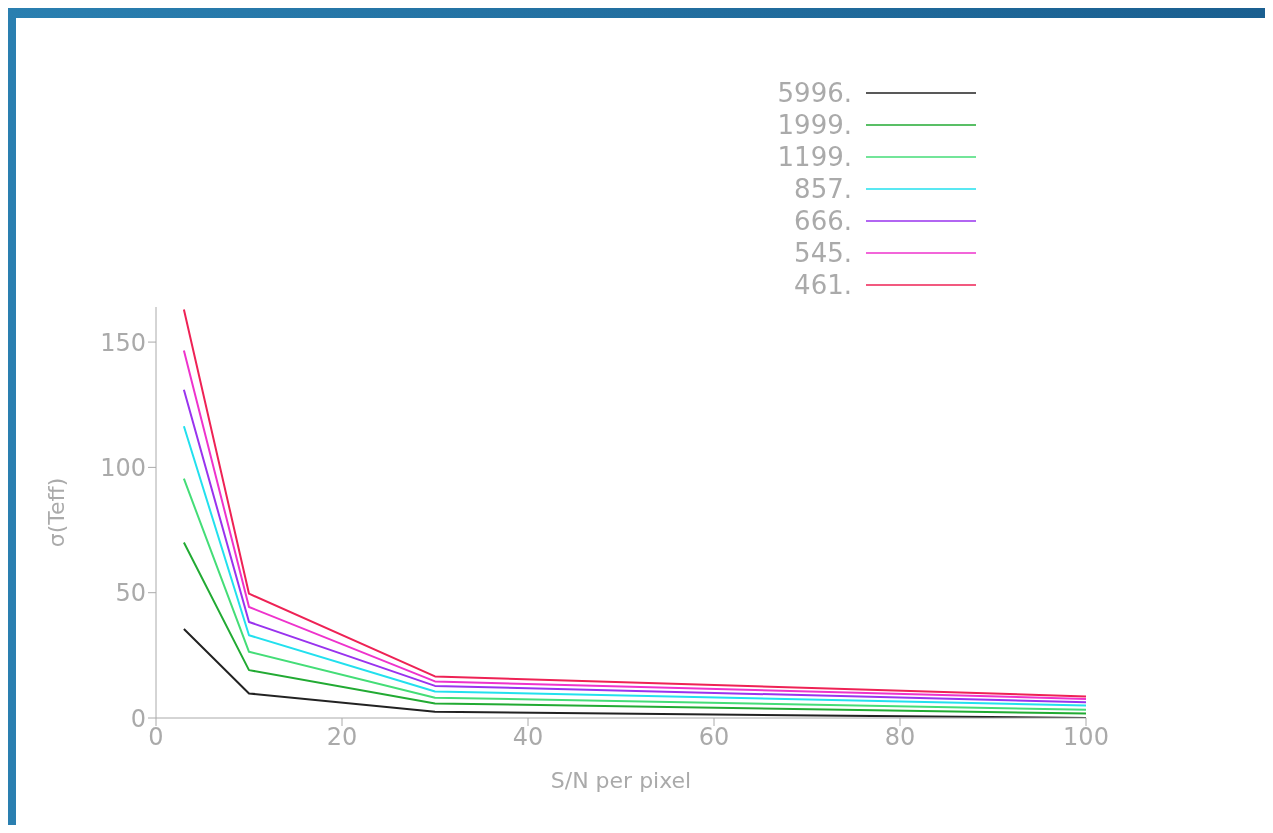 The height and width of the screenshot is (833, 1273). What do you see at coordinates (823, 189) in the screenshot?
I see `legend-label: 857.` at bounding box center [823, 189].